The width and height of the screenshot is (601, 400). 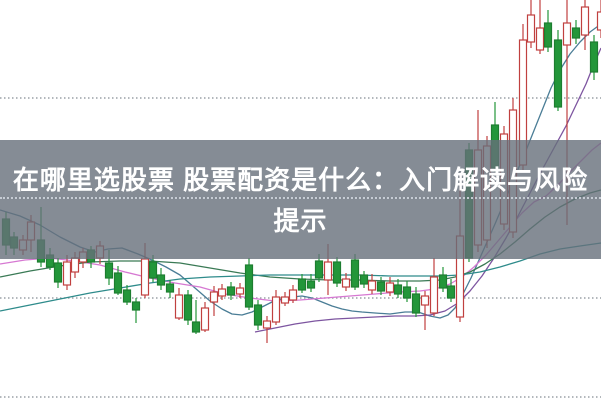 I want to click on gridline-over-banner, so click(x=300, y=198).